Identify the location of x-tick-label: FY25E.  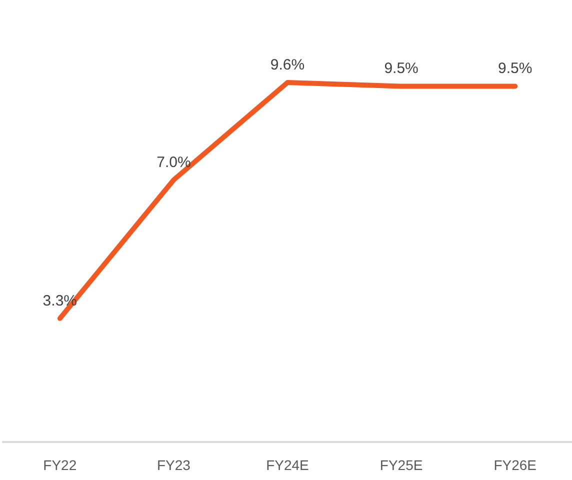
(401, 465).